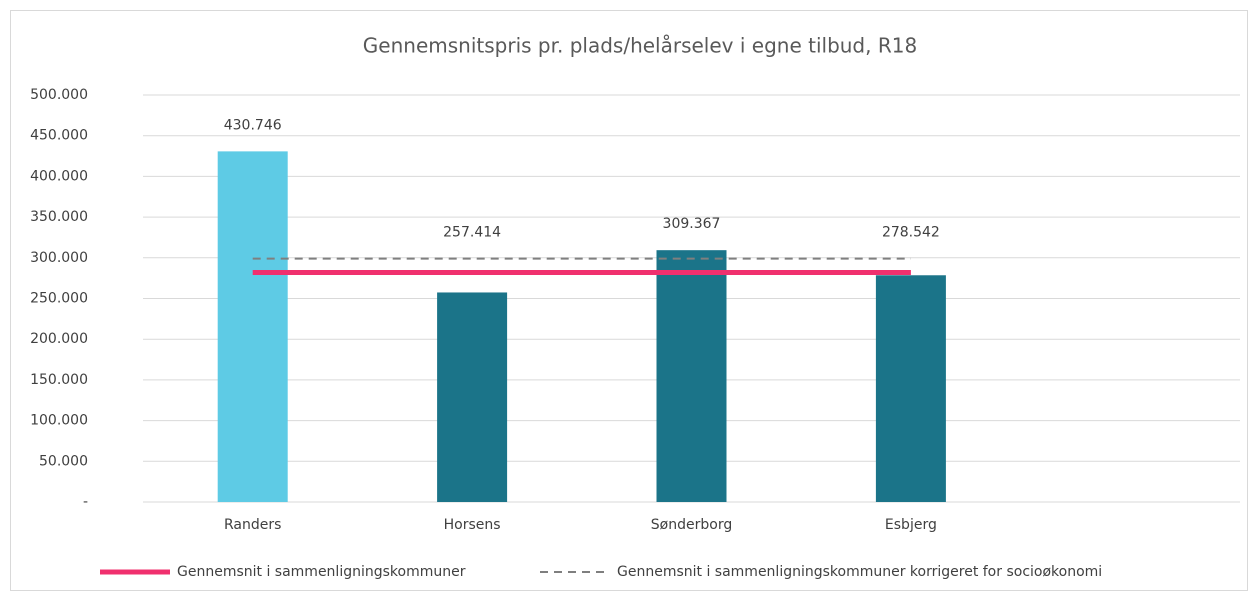 The width and height of the screenshot is (1258, 599). What do you see at coordinates (59, 339) in the screenshot?
I see `y-tick-label: 200.000` at bounding box center [59, 339].